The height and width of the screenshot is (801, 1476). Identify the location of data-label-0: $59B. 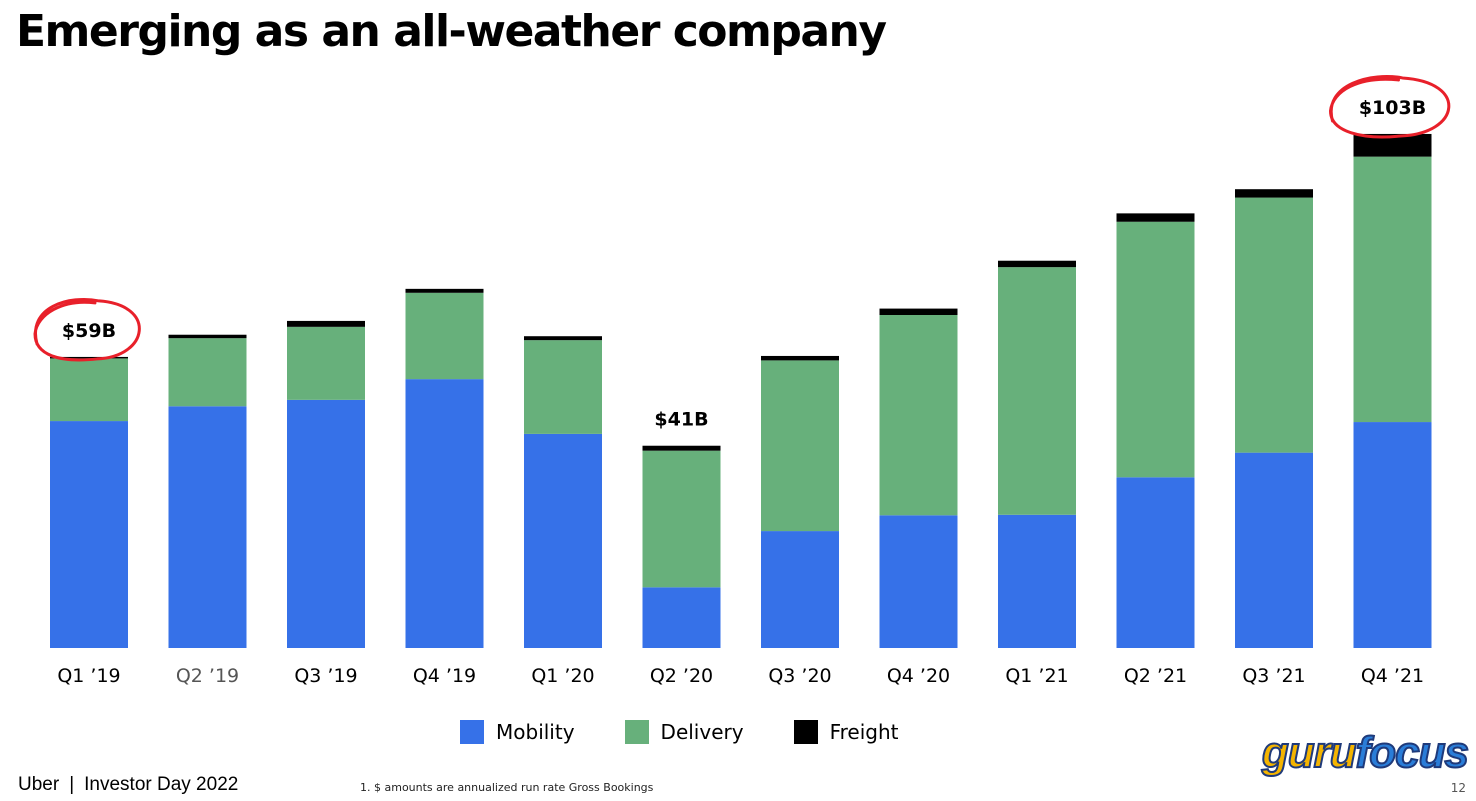
(89, 331).